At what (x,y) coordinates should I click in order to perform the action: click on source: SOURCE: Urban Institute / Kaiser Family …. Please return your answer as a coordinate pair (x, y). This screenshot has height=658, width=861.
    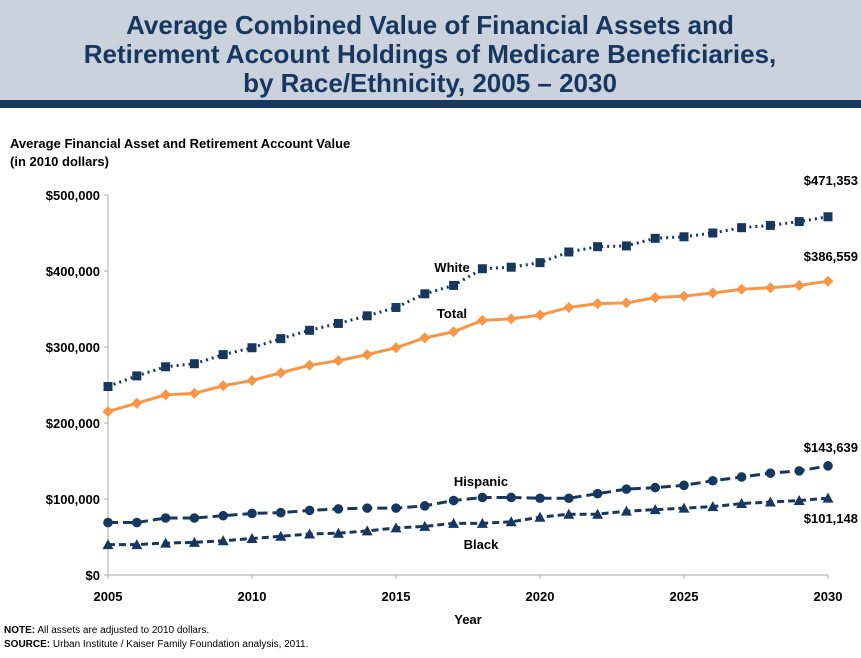
    Looking at the image, I should click on (156, 644).